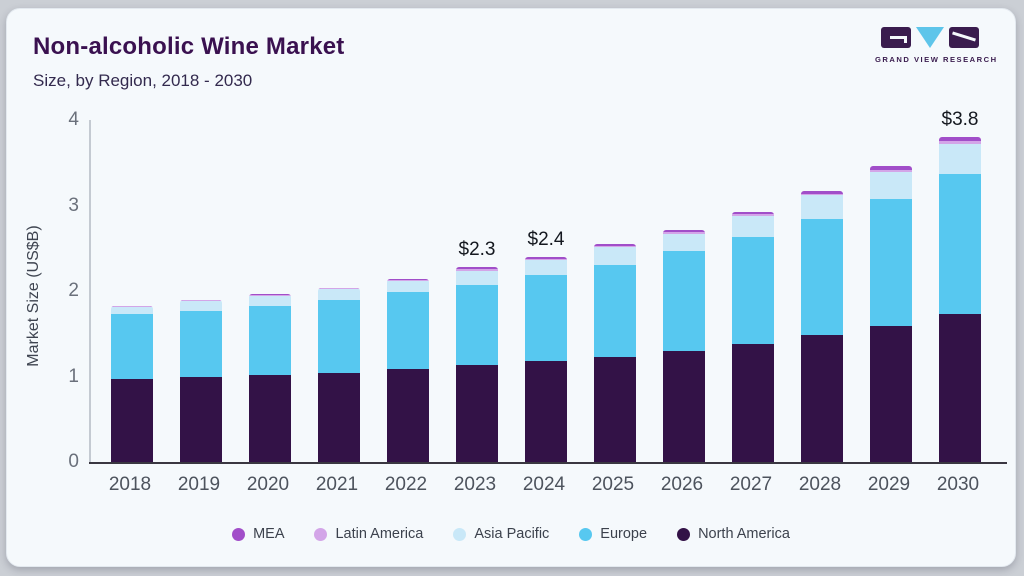 The width and height of the screenshot is (1024, 576). I want to click on value-label-2030: $3.8, so click(960, 120).